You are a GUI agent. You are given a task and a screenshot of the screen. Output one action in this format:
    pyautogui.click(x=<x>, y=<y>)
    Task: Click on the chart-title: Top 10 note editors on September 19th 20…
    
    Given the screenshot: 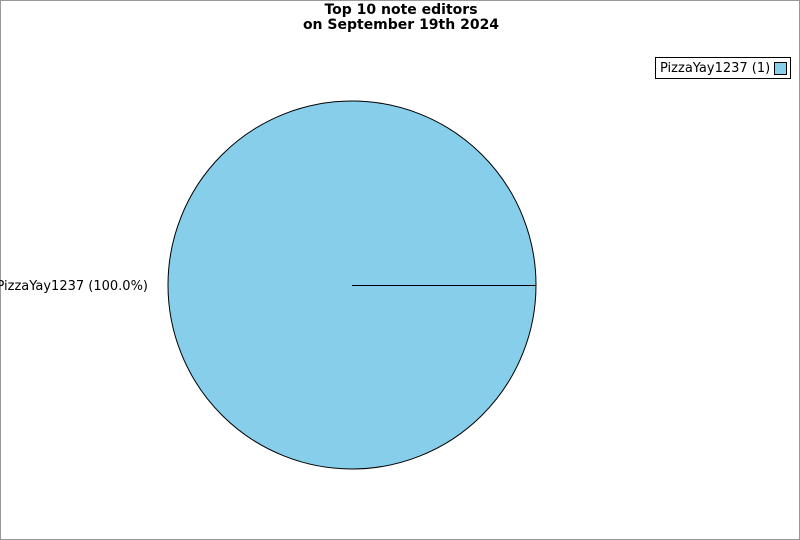 What is the action you would take?
    pyautogui.click(x=400, y=18)
    